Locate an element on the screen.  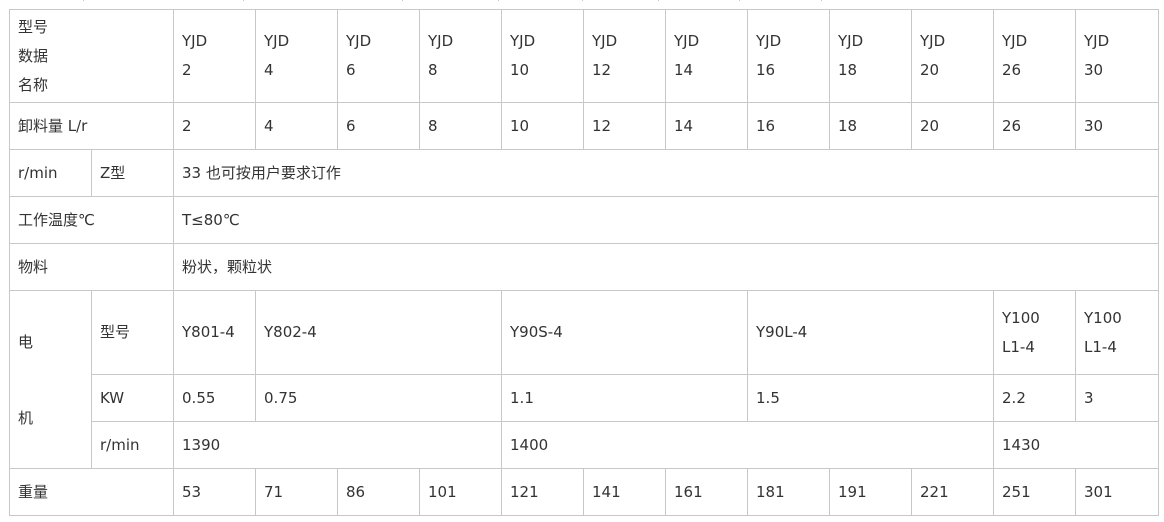
weight-value: 191 is located at coordinates (871, 492).